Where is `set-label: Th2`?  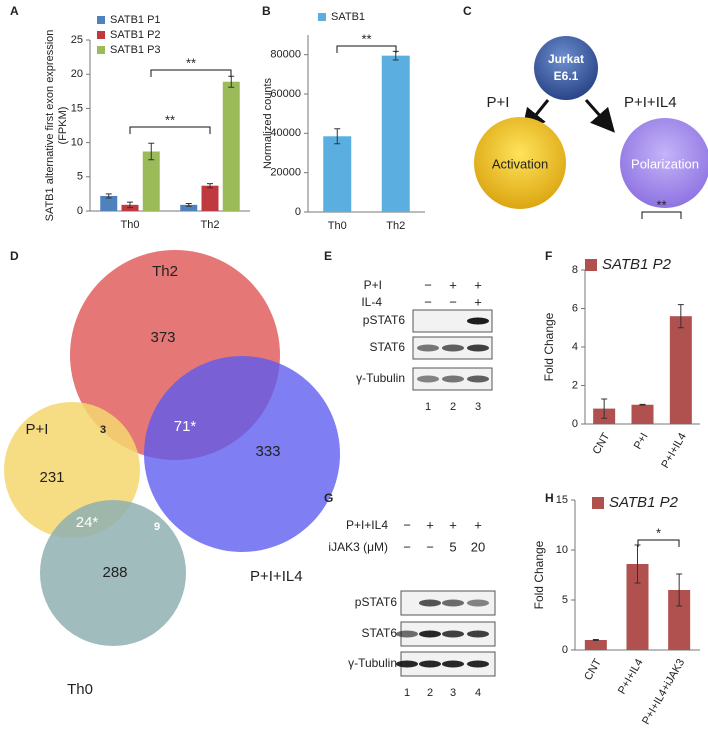 set-label: Th2 is located at coordinates (165, 271).